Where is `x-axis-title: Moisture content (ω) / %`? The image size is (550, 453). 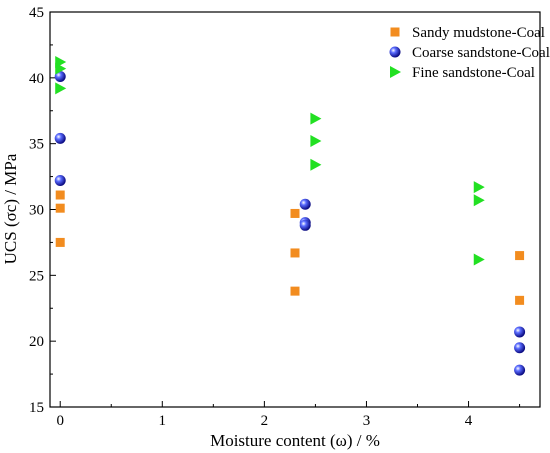
x-axis-title: Moisture content (ω) / % is located at coordinates (295, 440).